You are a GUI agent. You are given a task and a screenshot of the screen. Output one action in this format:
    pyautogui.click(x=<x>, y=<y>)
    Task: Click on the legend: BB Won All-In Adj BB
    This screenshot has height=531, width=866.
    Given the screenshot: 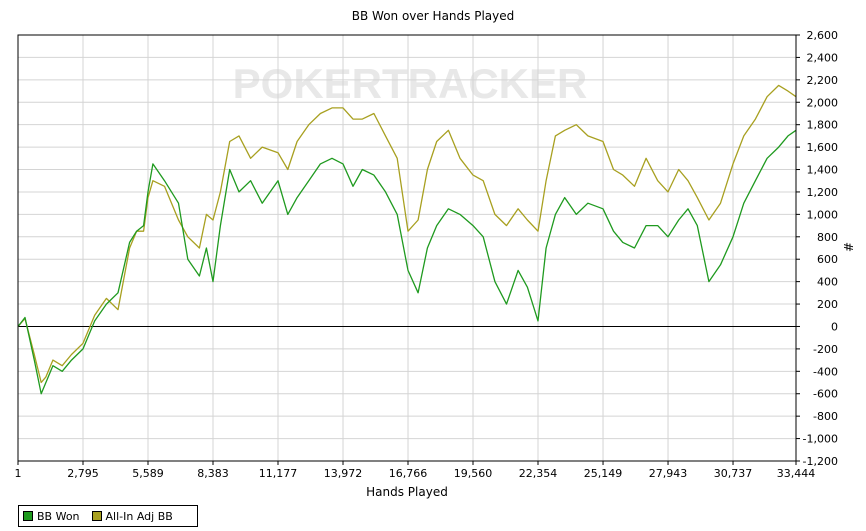 What is the action you would take?
    pyautogui.click(x=108, y=516)
    